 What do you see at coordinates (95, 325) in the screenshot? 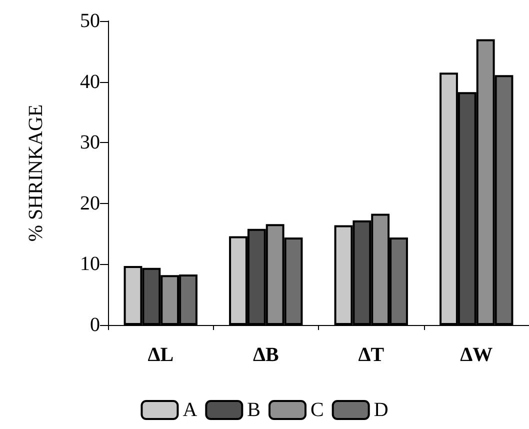
I see `y-tick-label: 0` at bounding box center [95, 325].